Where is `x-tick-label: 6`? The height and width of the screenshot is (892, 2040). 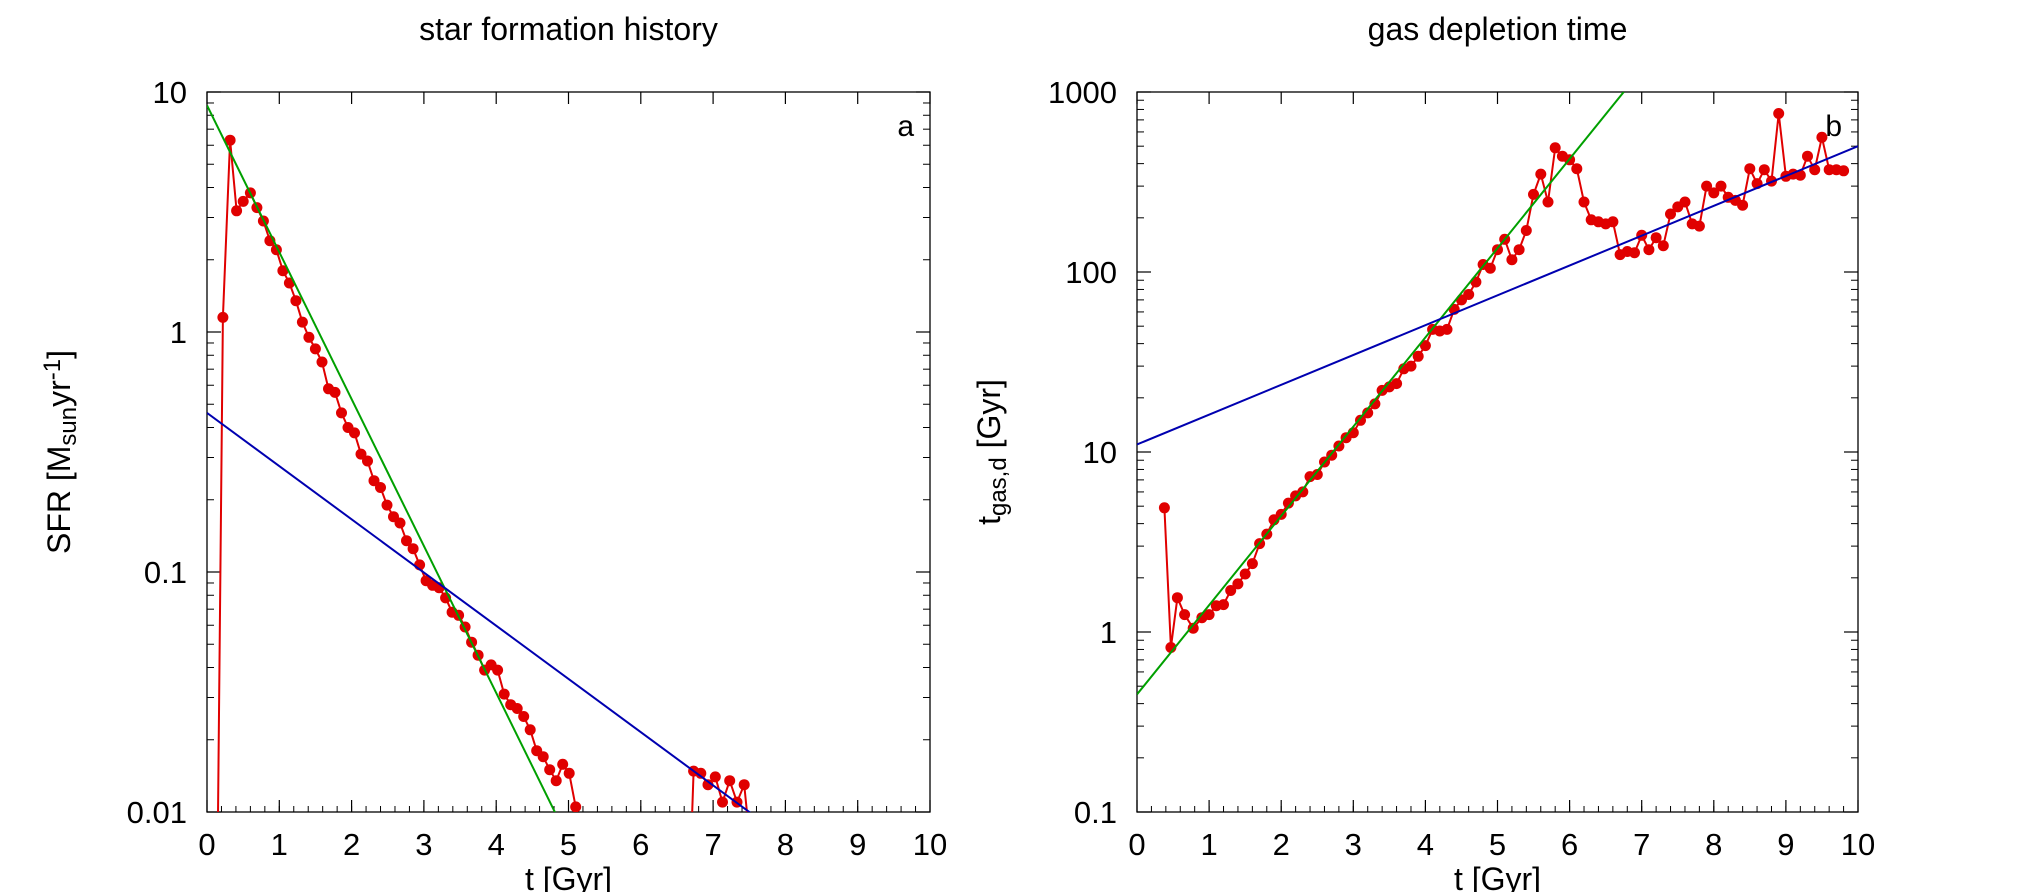 x-tick-label: 6 is located at coordinates (1569, 844).